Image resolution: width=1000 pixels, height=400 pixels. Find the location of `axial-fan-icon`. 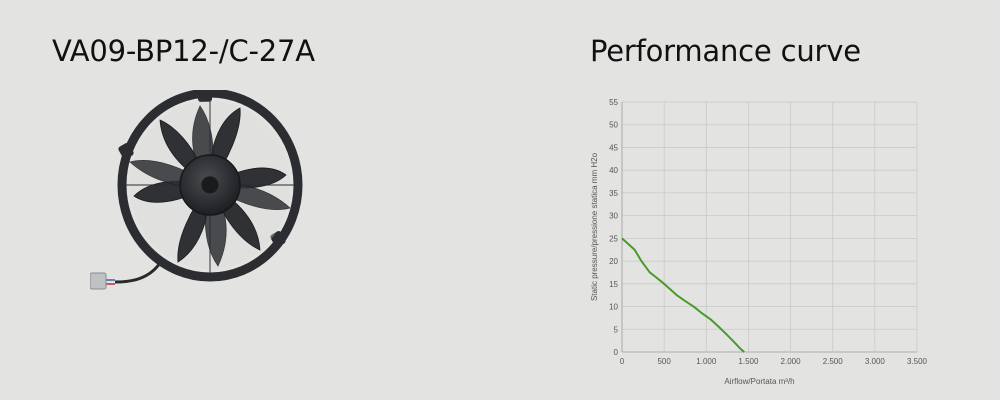

axial-fan-icon is located at coordinates (196, 189).